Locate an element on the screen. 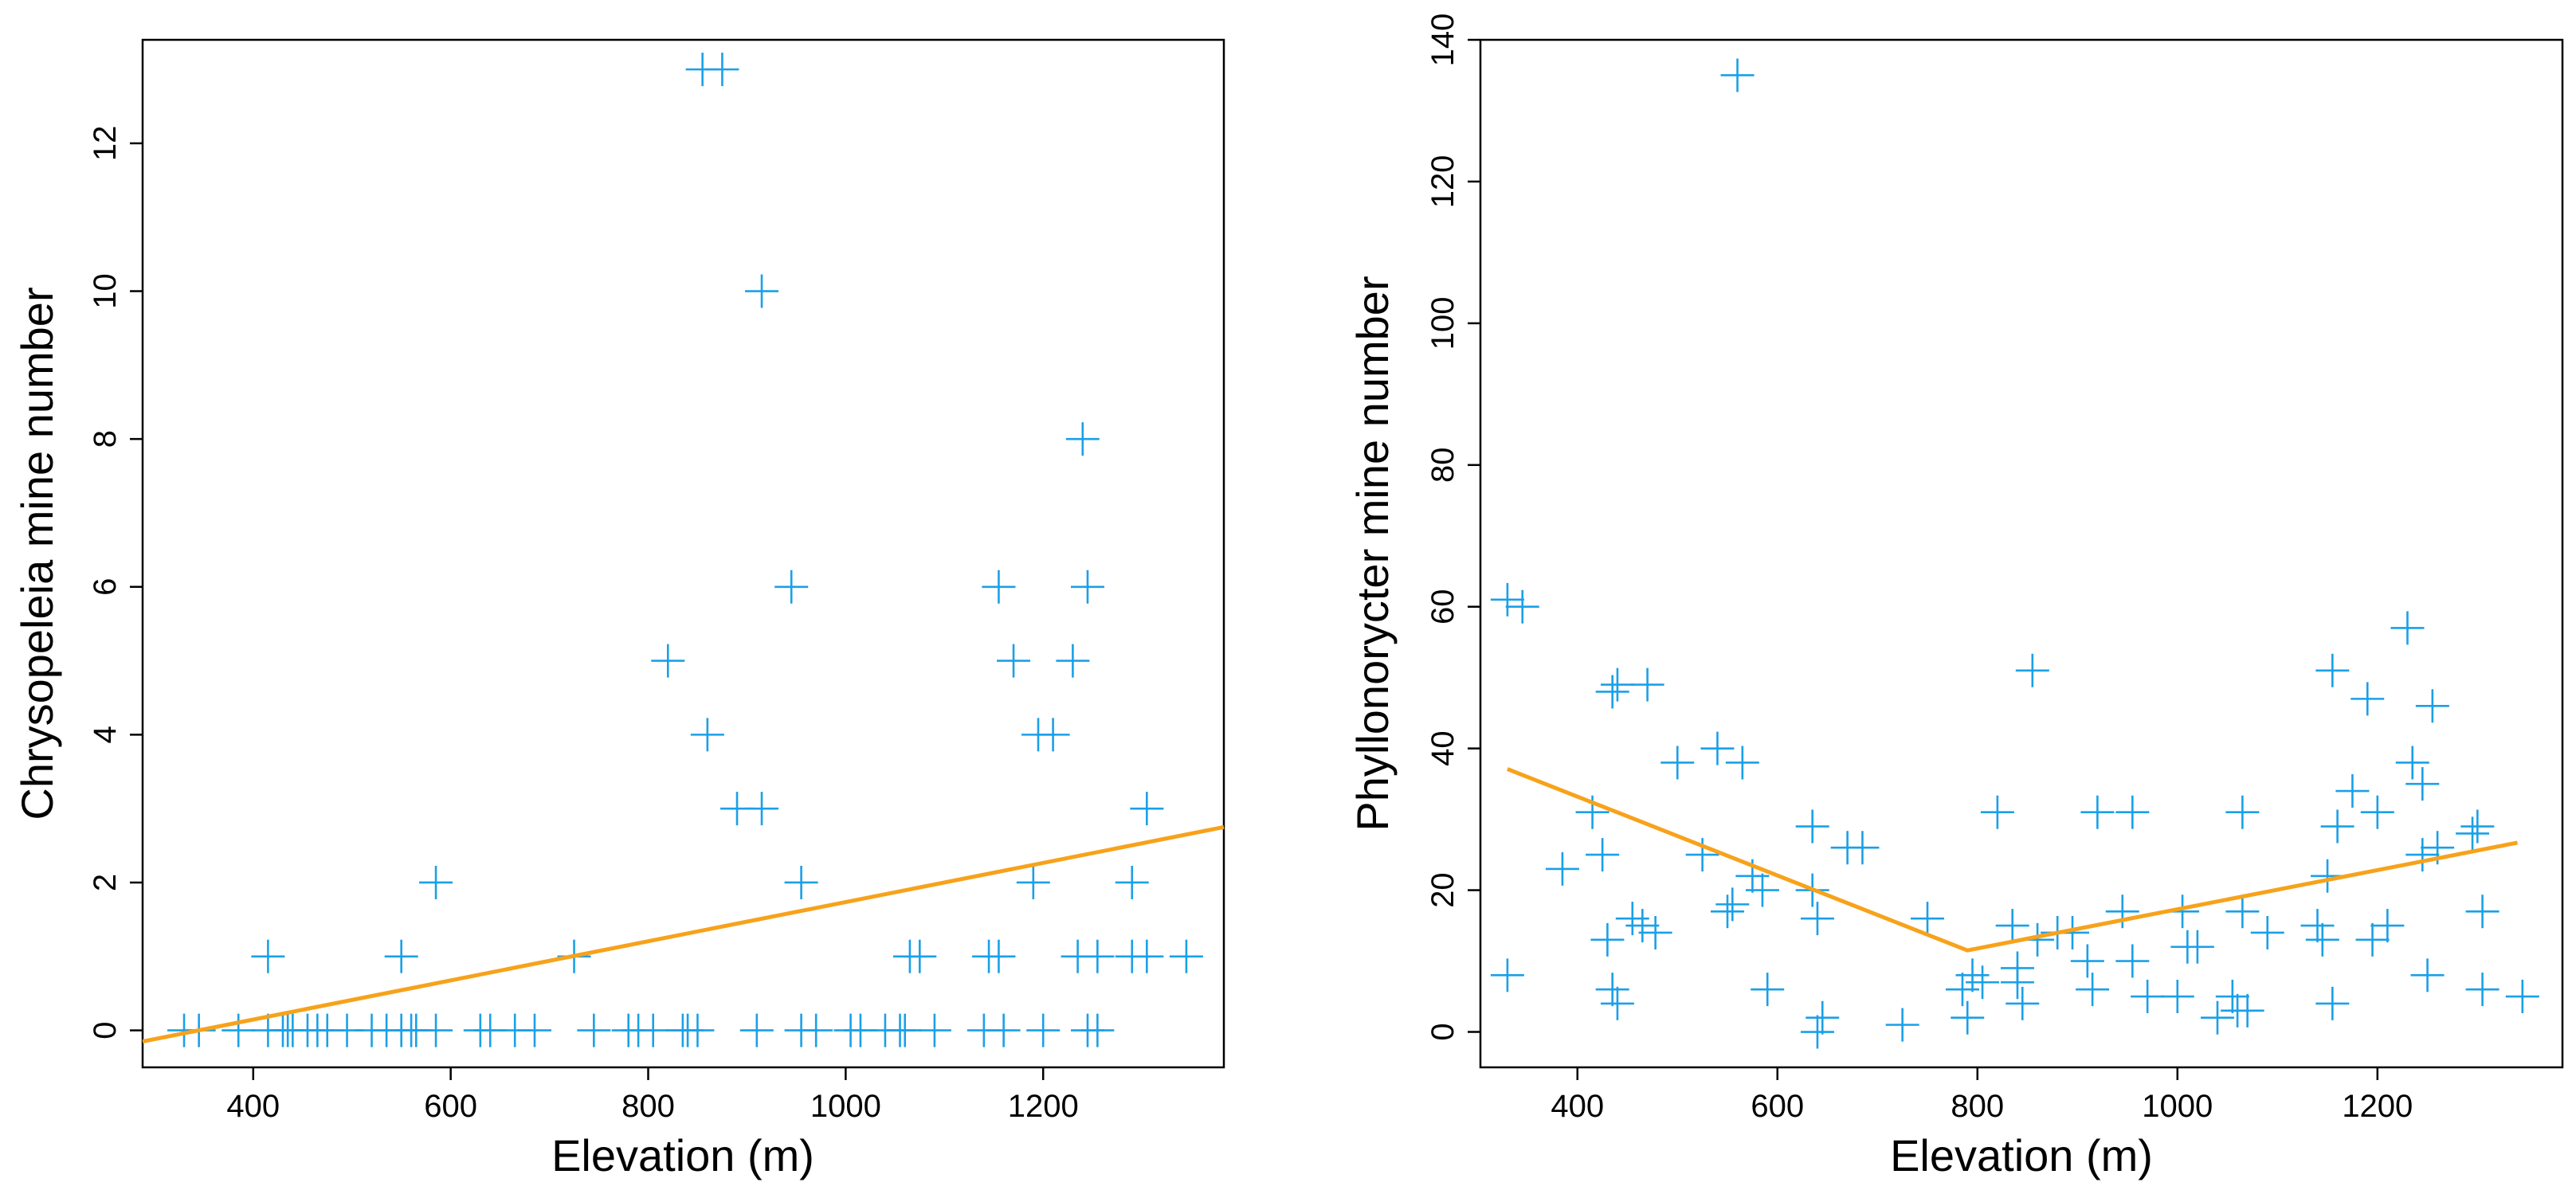 This screenshot has width=2576, height=1190. x-axis-ticks: 400 600 800 1000 1200 is located at coordinates (1982, 1095).